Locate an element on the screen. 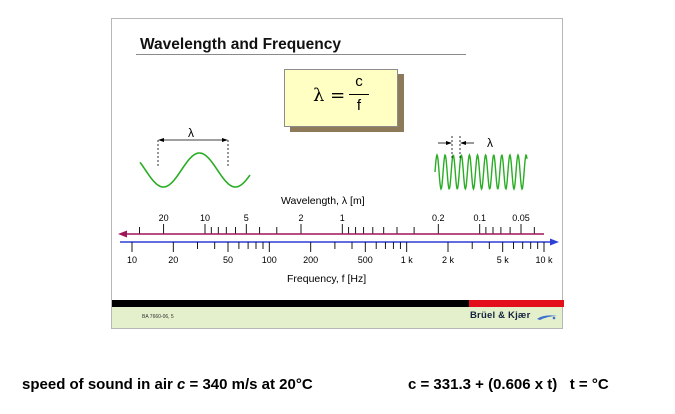 Image resolution: width=675 pixels, height=414 pixels. frequency-tick-label: 20 is located at coordinates (173, 260).